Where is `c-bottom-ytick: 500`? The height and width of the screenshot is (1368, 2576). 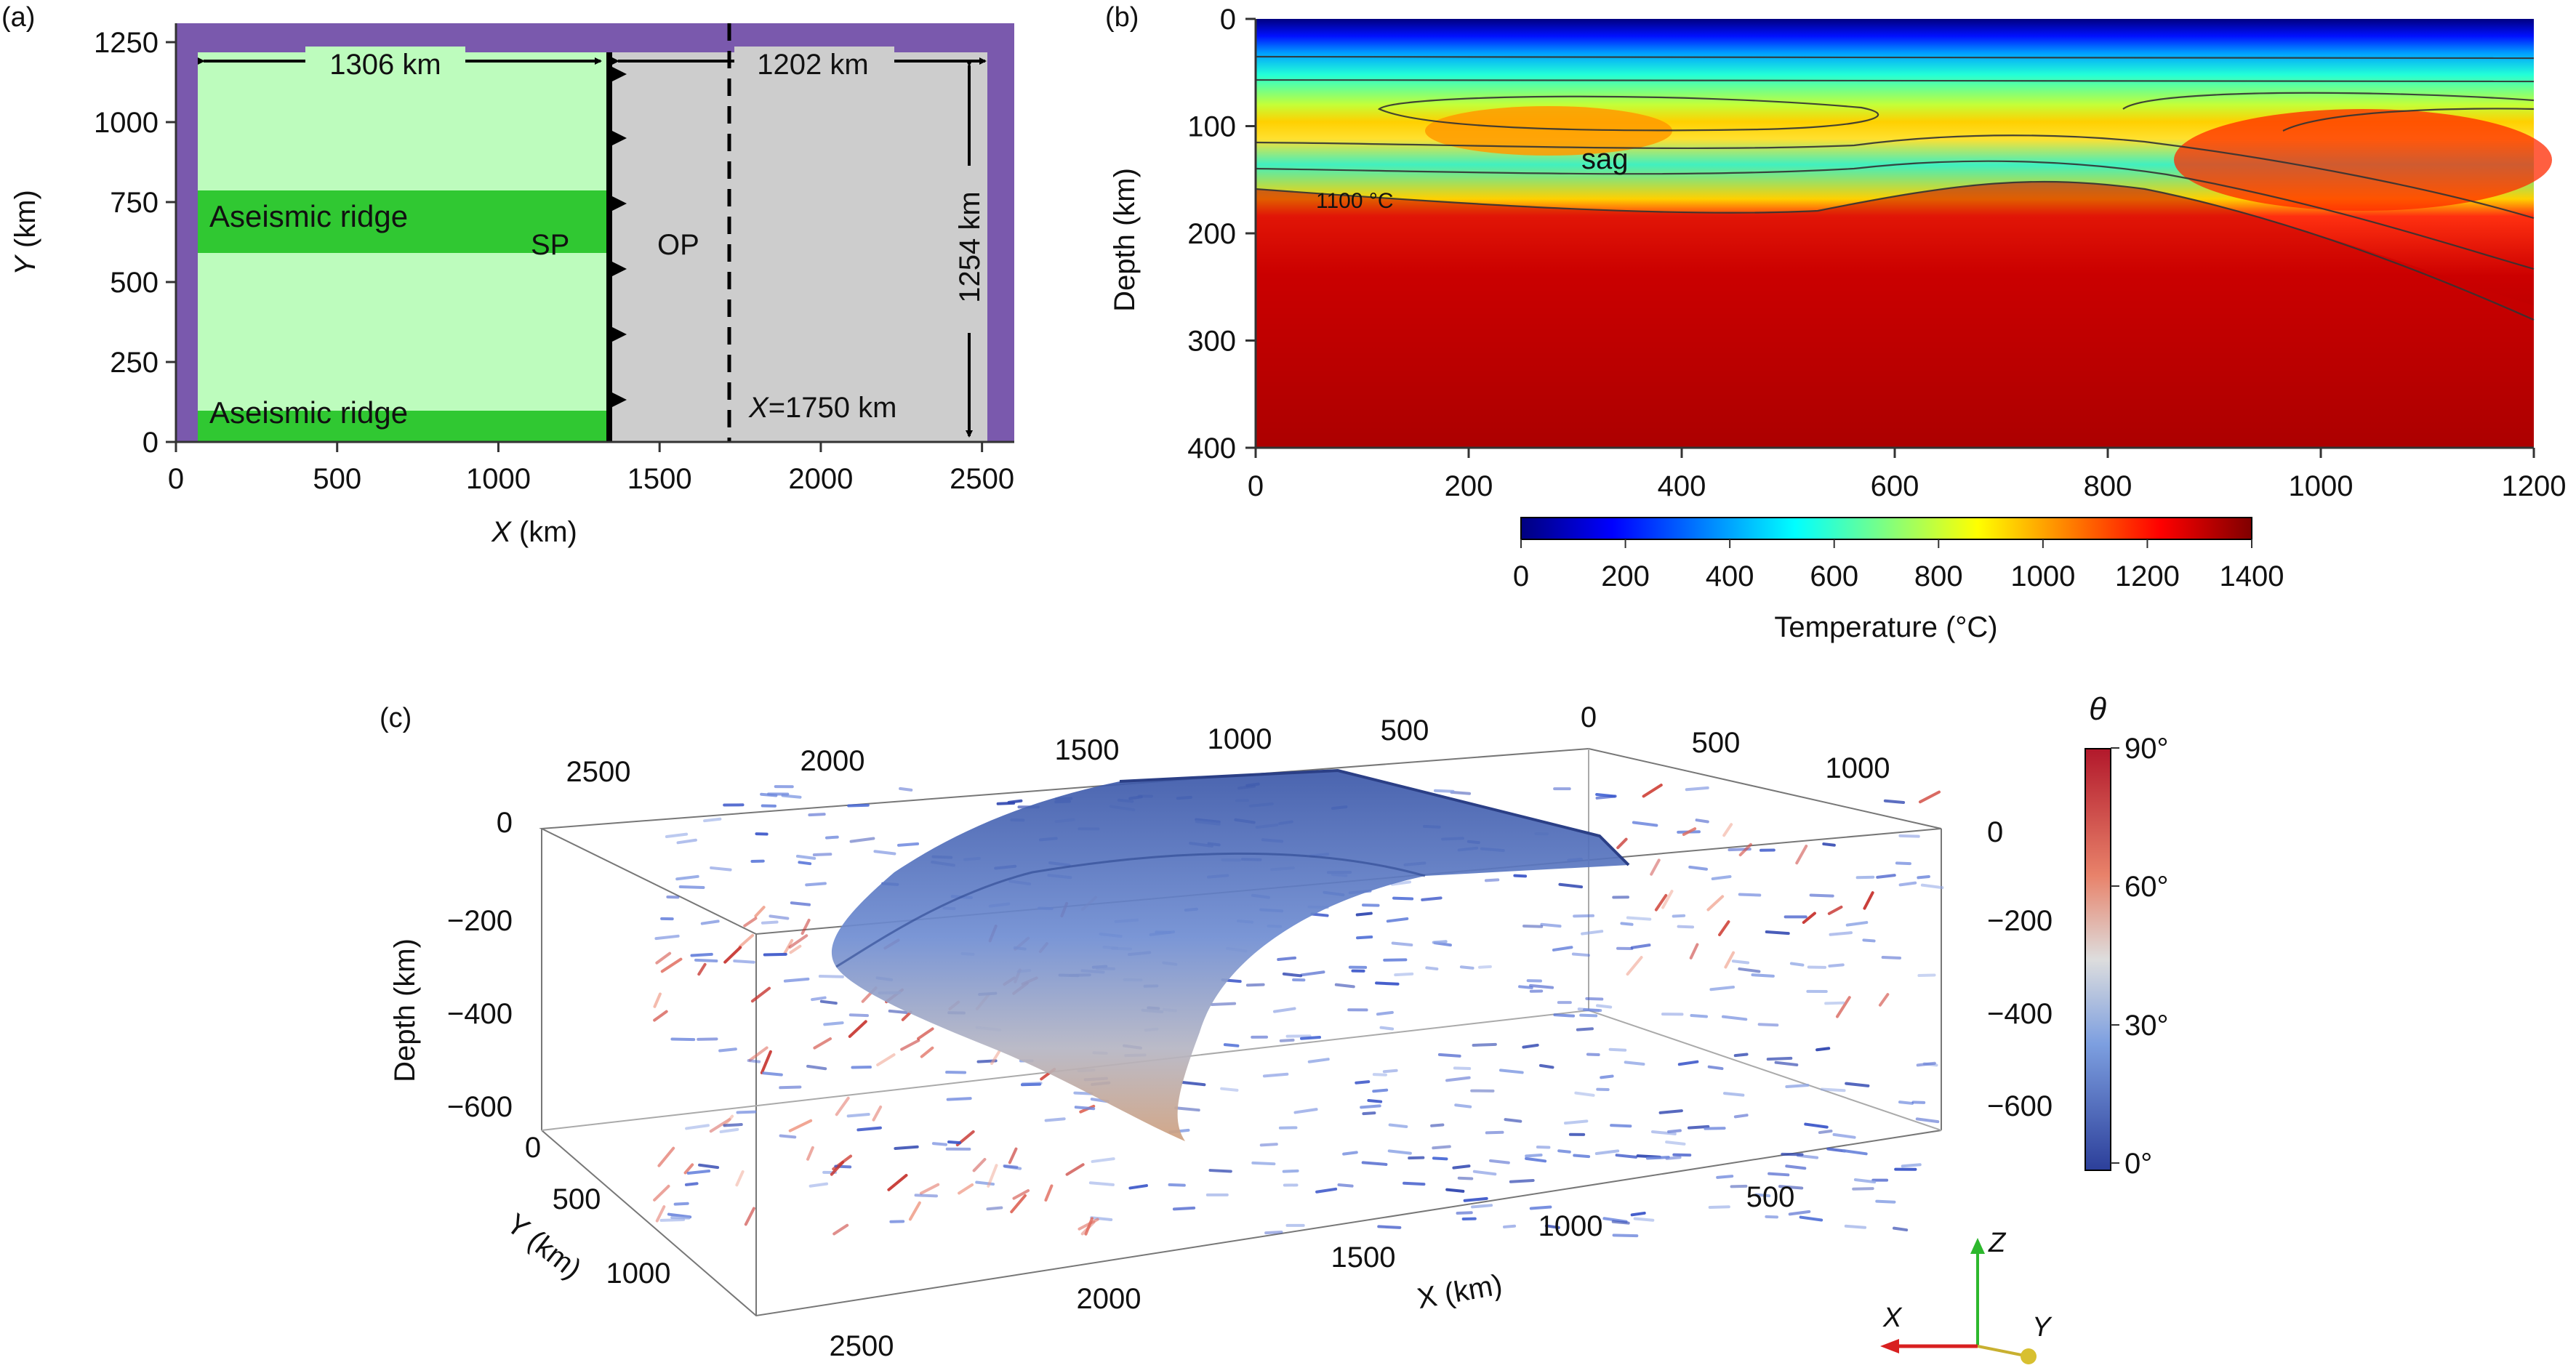
c-bottom-ytick: 500 is located at coordinates (577, 1199).